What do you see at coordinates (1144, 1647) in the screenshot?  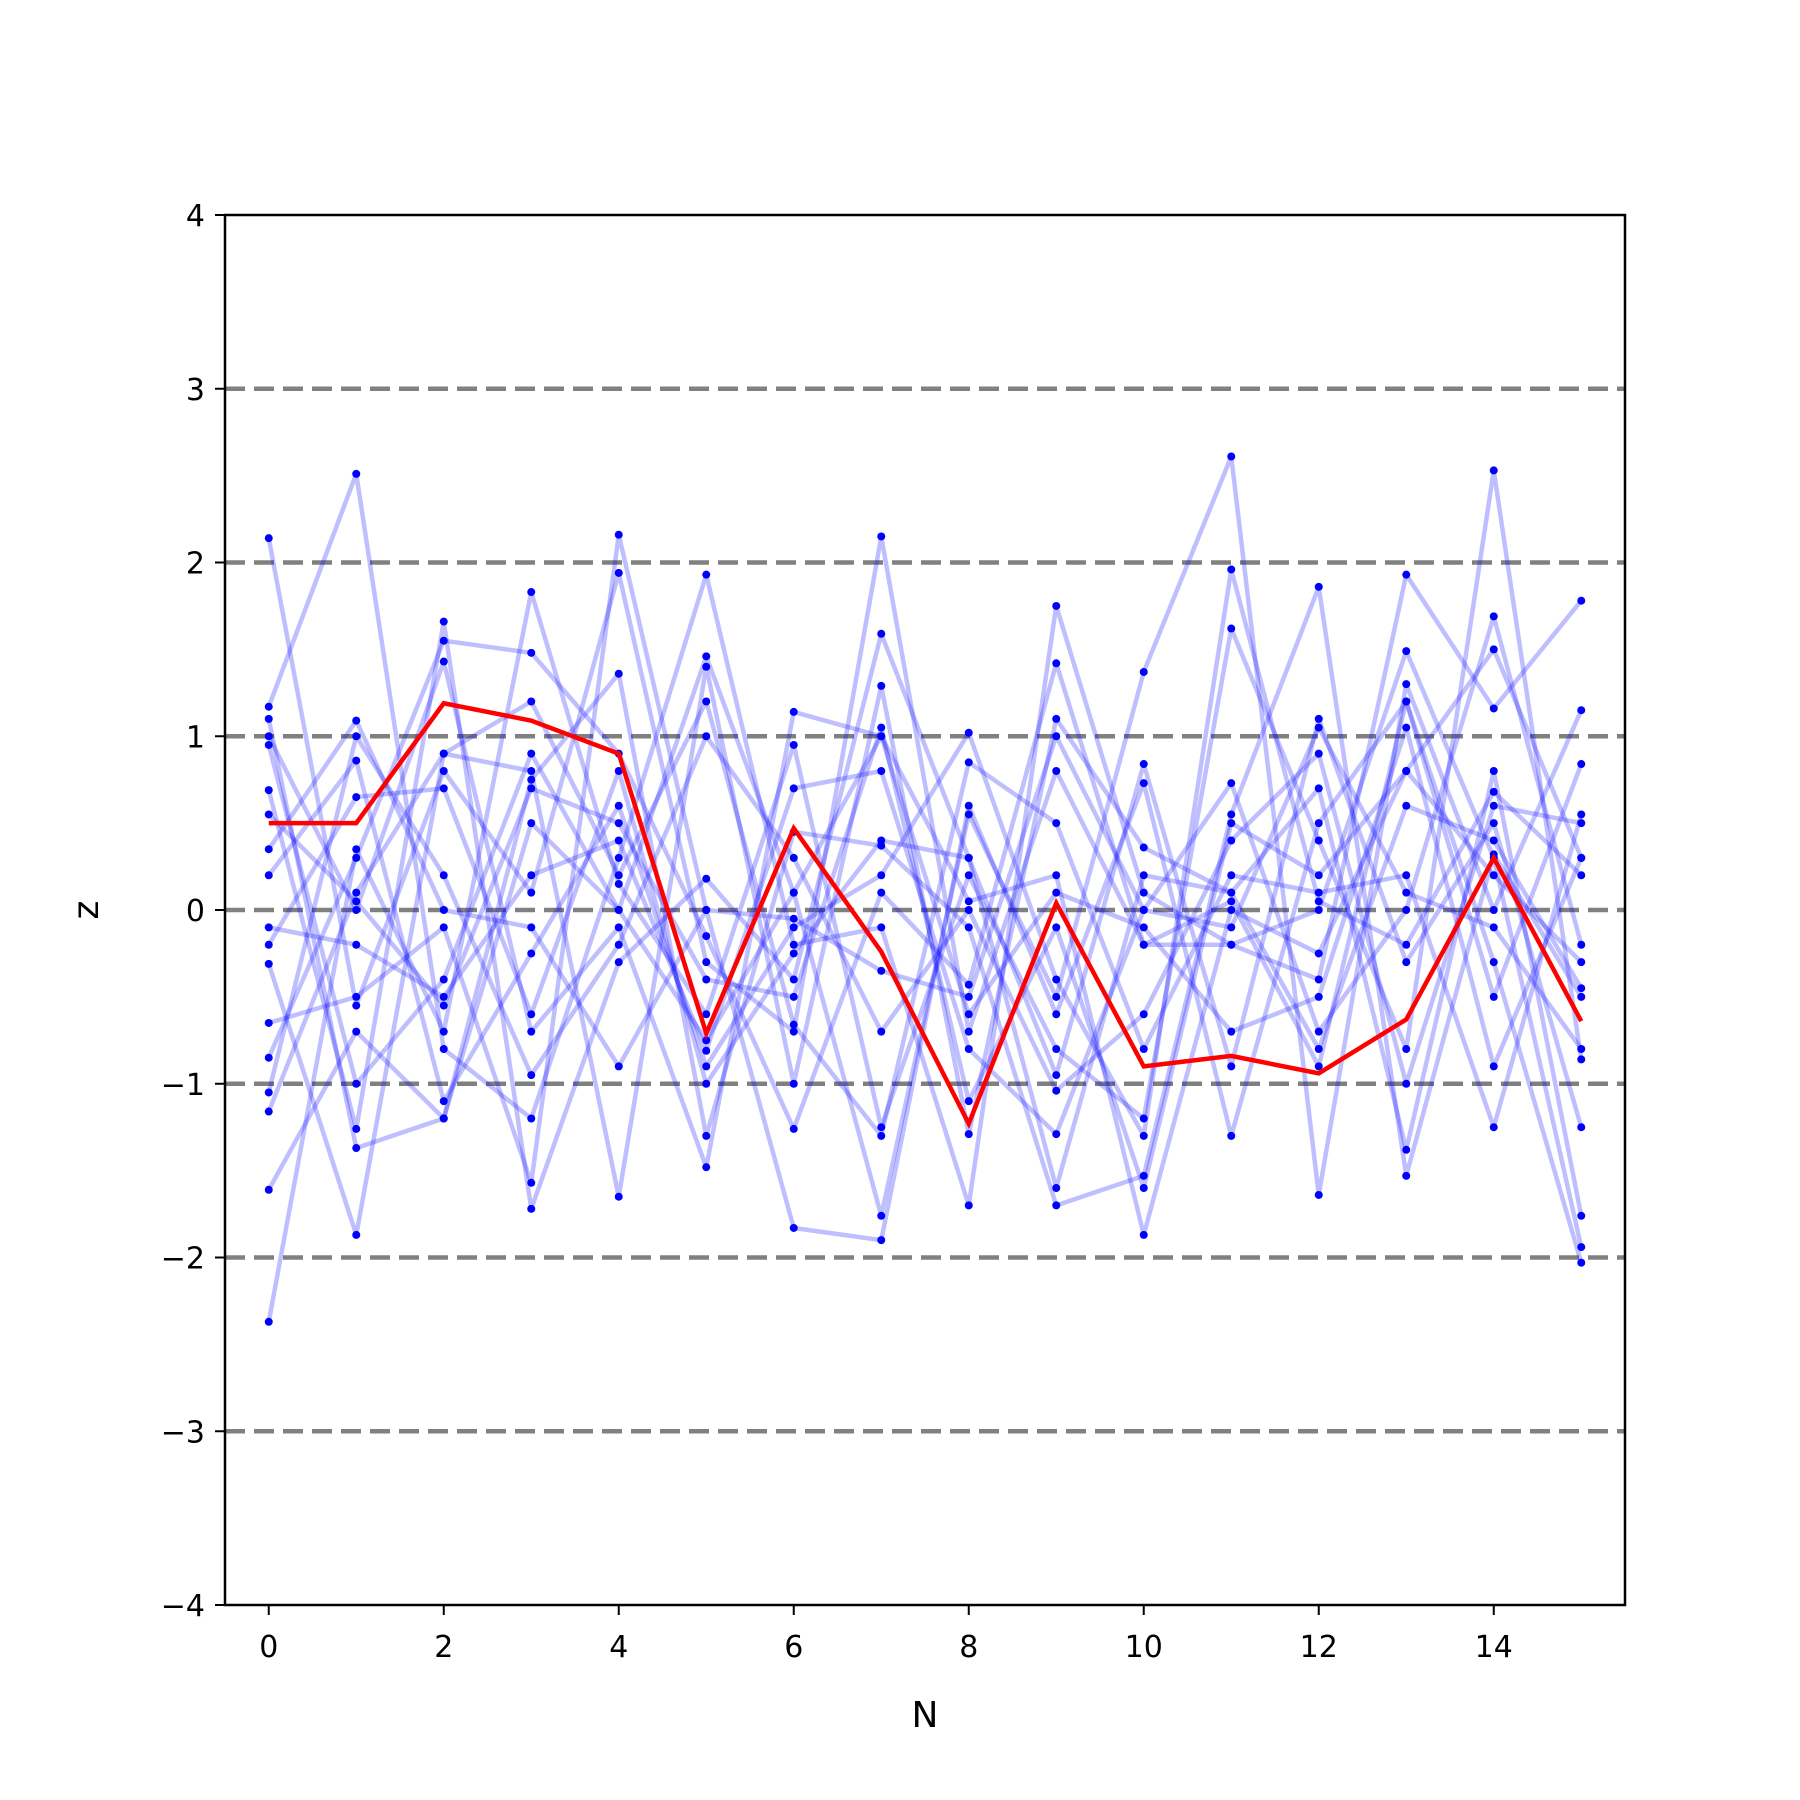 I see `x-tick-label: 10` at bounding box center [1144, 1647].